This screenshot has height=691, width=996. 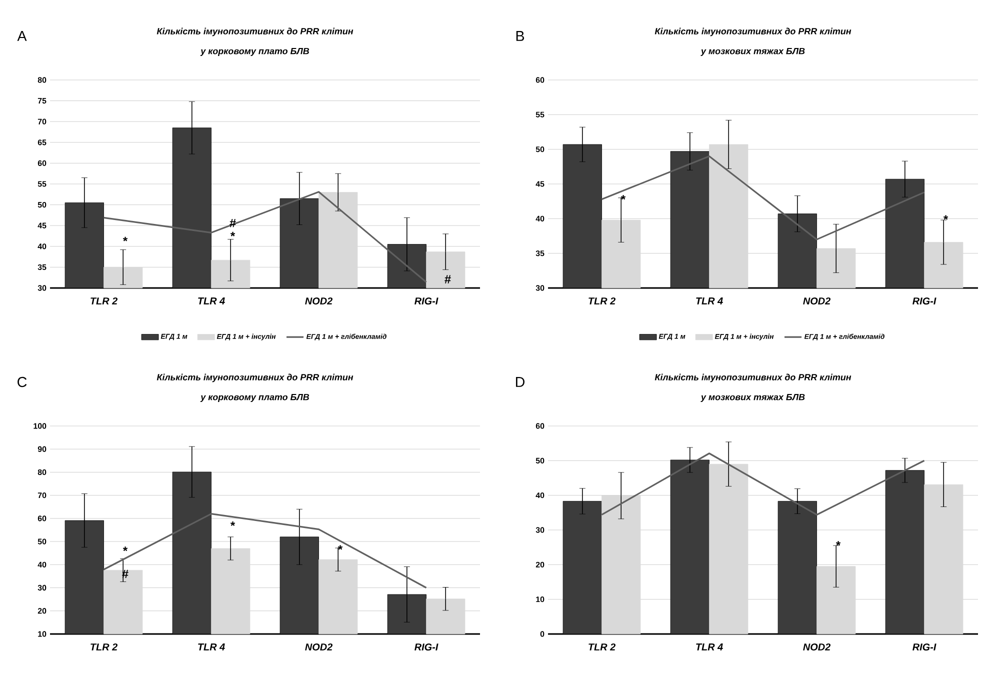 I want to click on annotation: #, so click(x=447, y=279).